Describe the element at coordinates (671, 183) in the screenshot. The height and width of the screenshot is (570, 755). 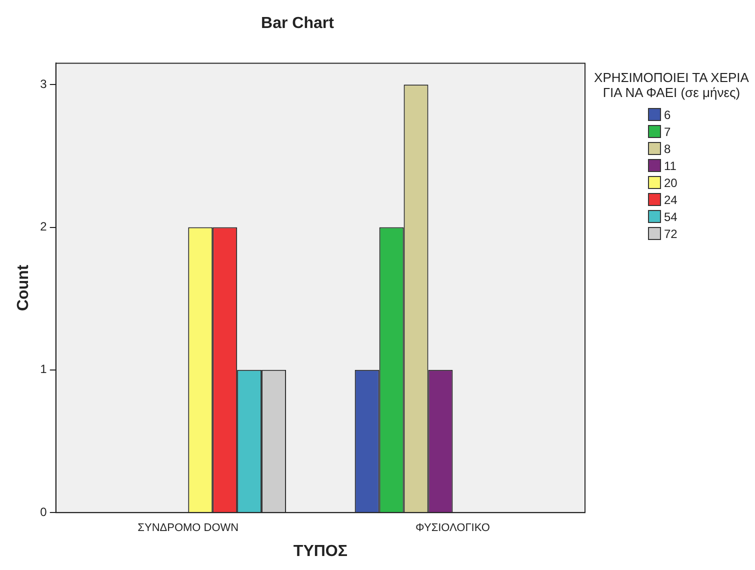
I see `legend-label: 20` at that location.